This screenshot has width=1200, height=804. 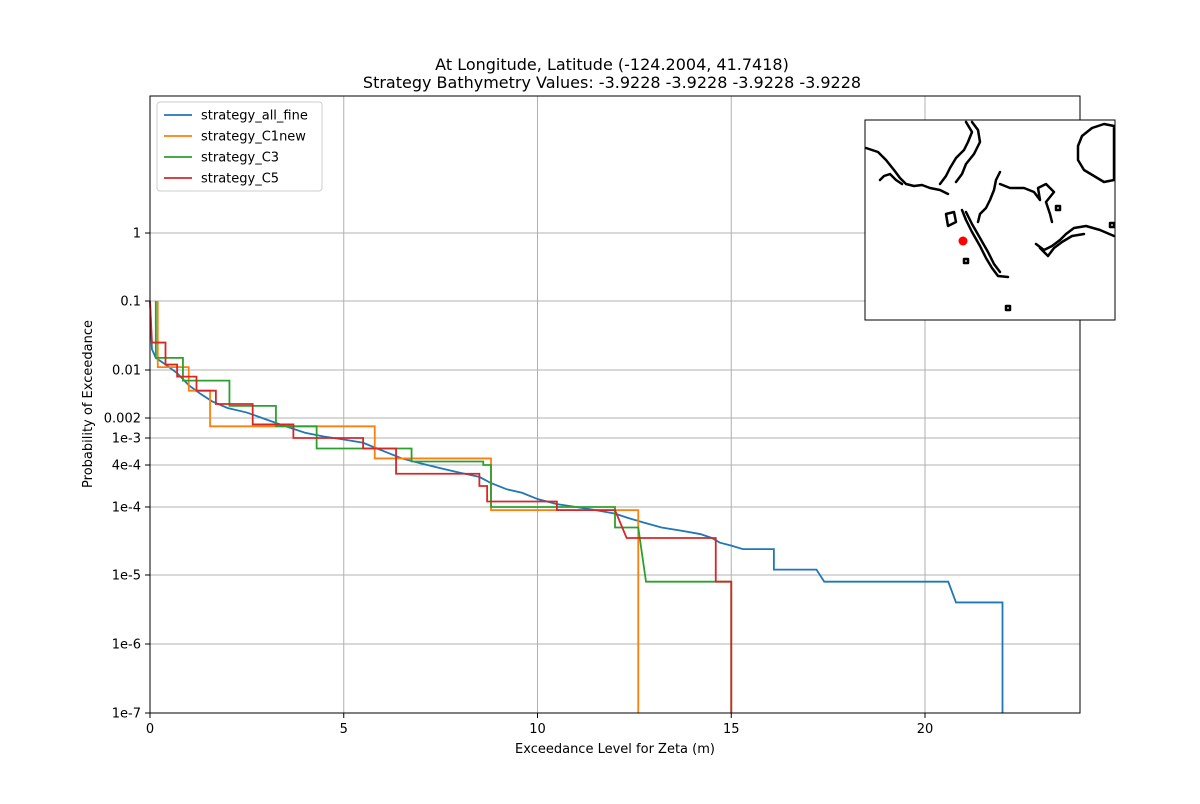 What do you see at coordinates (126, 645) in the screenshot?
I see `y-tick-label: 1e-6` at bounding box center [126, 645].